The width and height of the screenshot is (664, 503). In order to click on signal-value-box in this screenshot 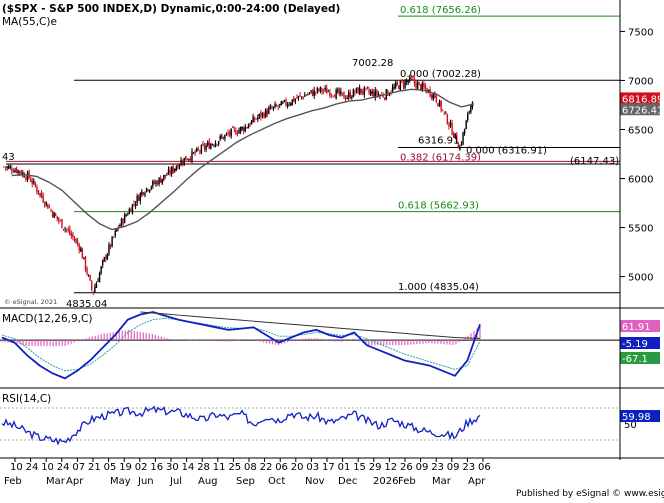, I will do `click(640, 343)`.